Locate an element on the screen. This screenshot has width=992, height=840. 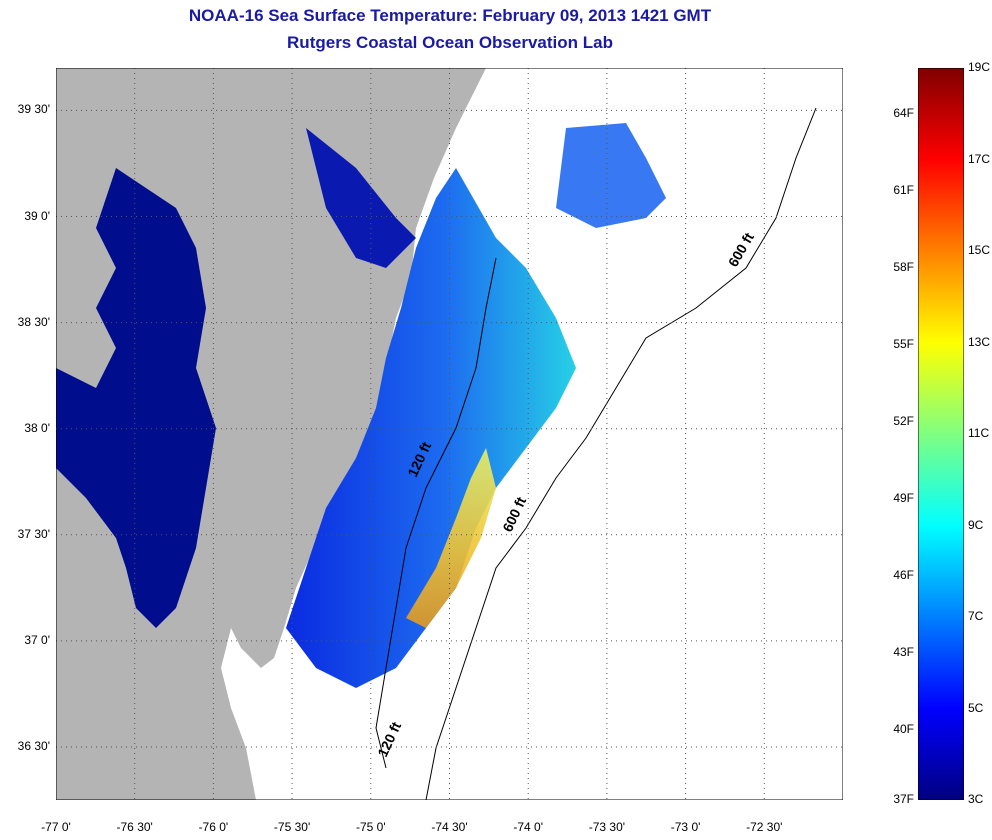
colorbar-c-label: 13C is located at coordinates (979, 341).